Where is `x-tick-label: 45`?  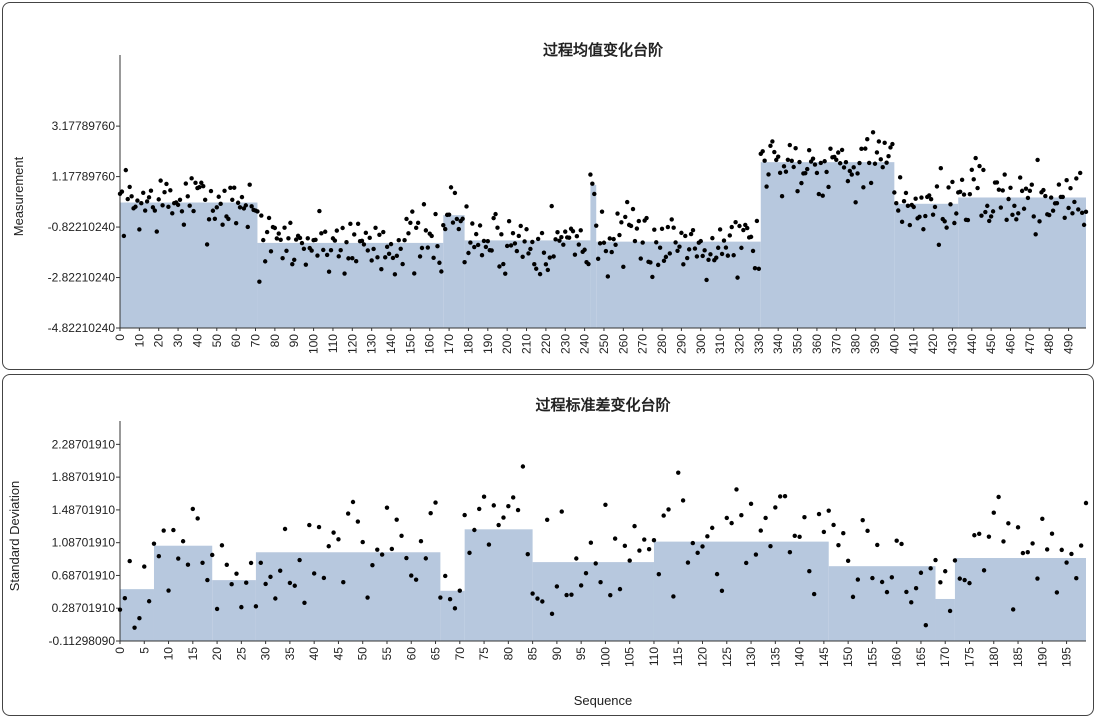
x-tick-label: 45 is located at coordinates (338, 654).